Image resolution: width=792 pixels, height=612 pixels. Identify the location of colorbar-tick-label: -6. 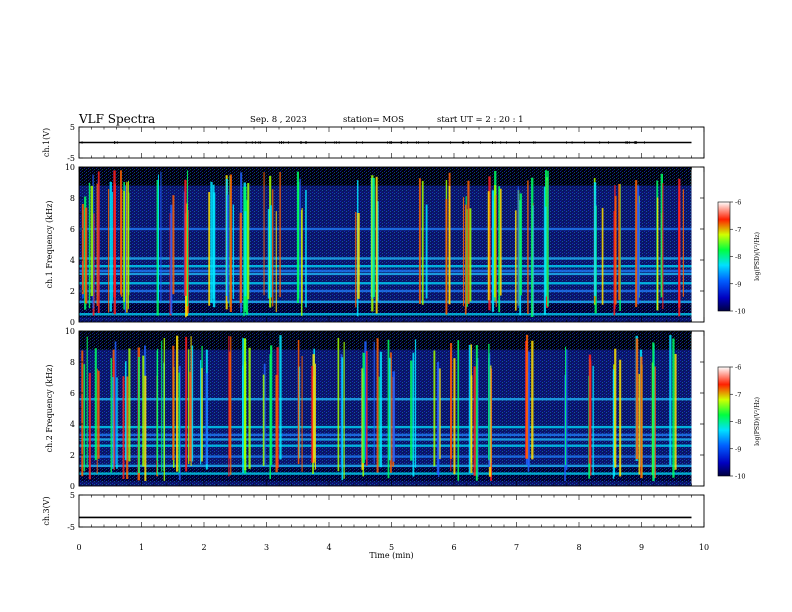
(738, 203).